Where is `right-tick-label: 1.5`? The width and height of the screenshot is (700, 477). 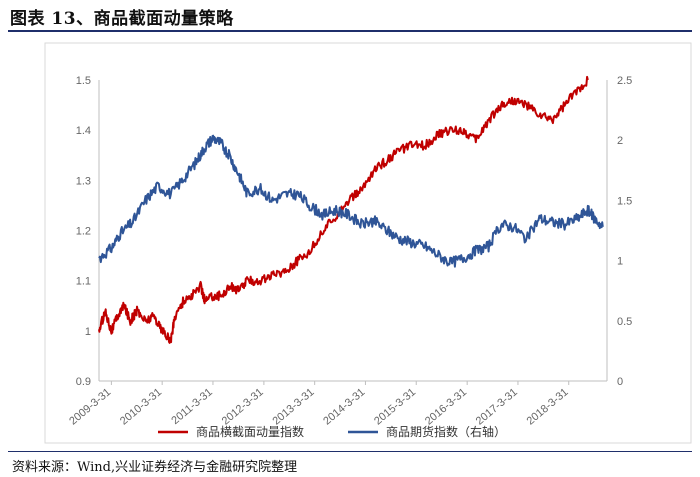 right-tick-label: 1.5 is located at coordinates (624, 201).